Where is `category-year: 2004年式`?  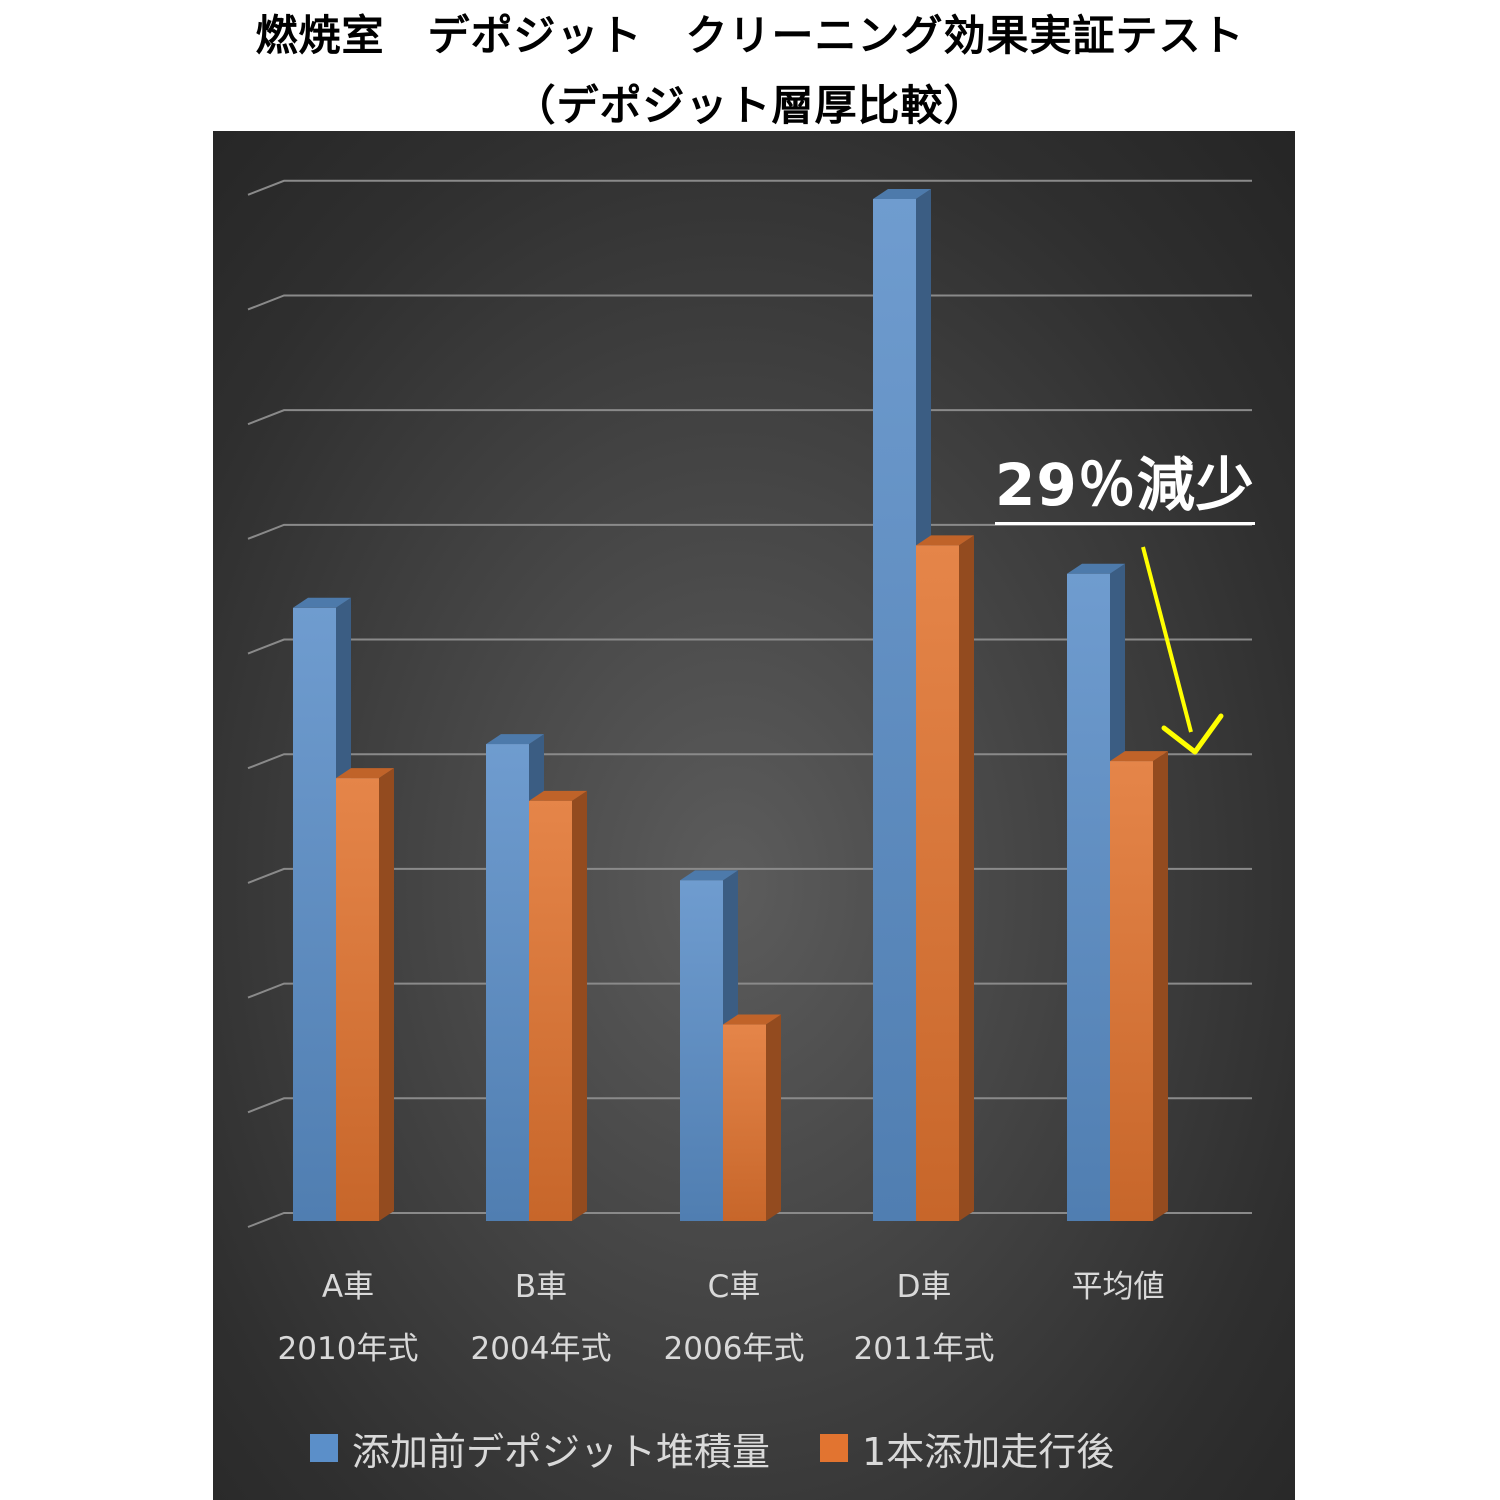 category-year: 2004年式 is located at coordinates (541, 1349).